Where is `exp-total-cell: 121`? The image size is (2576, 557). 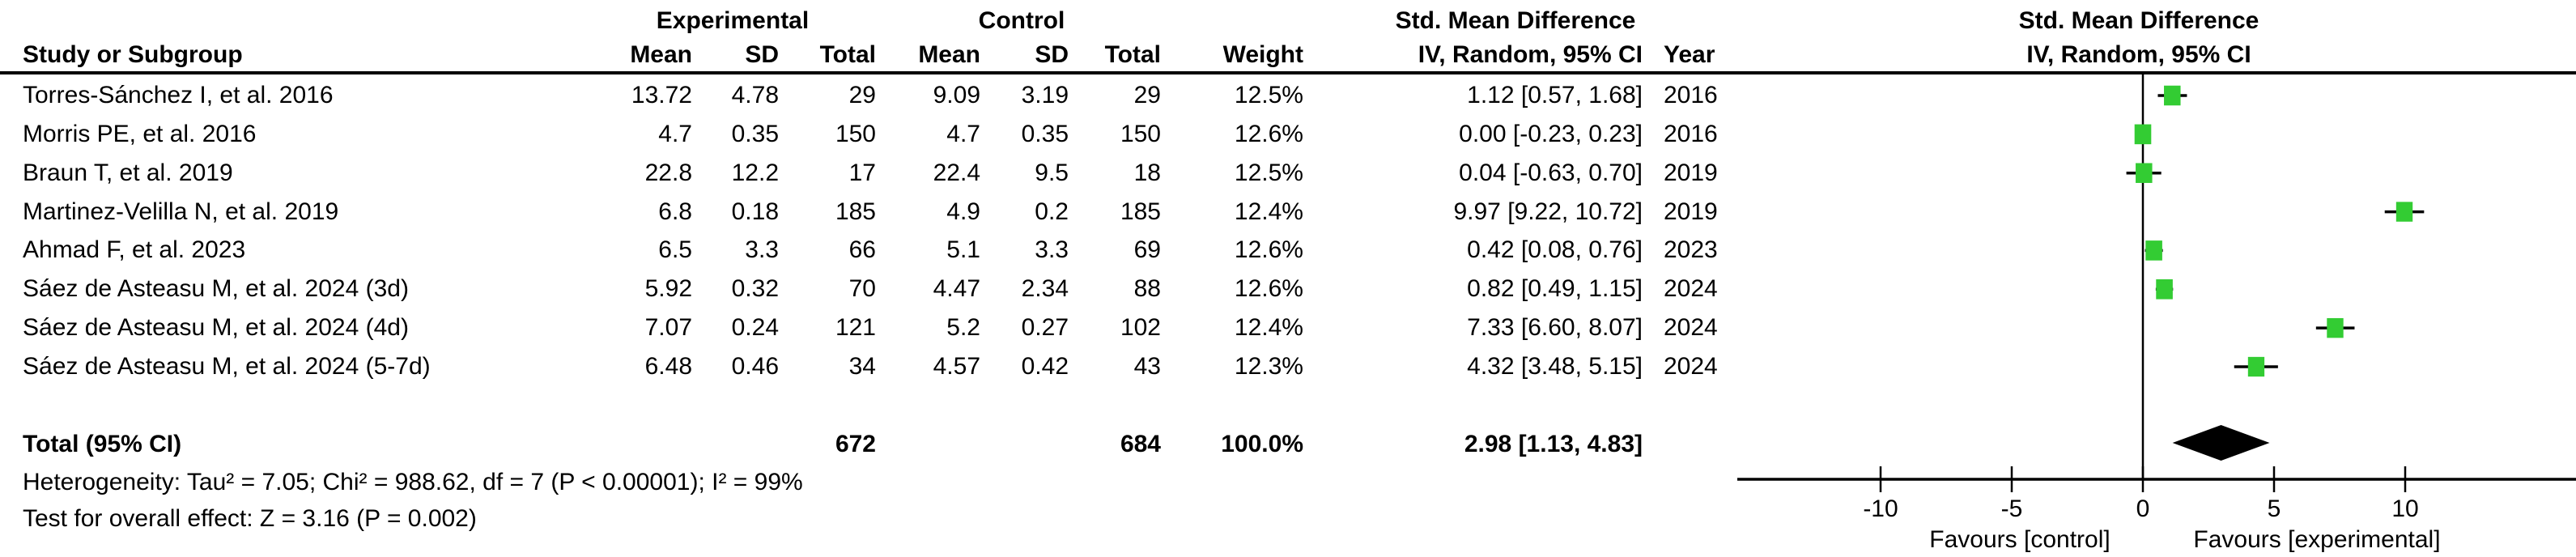
exp-total-cell: 121 is located at coordinates (856, 328).